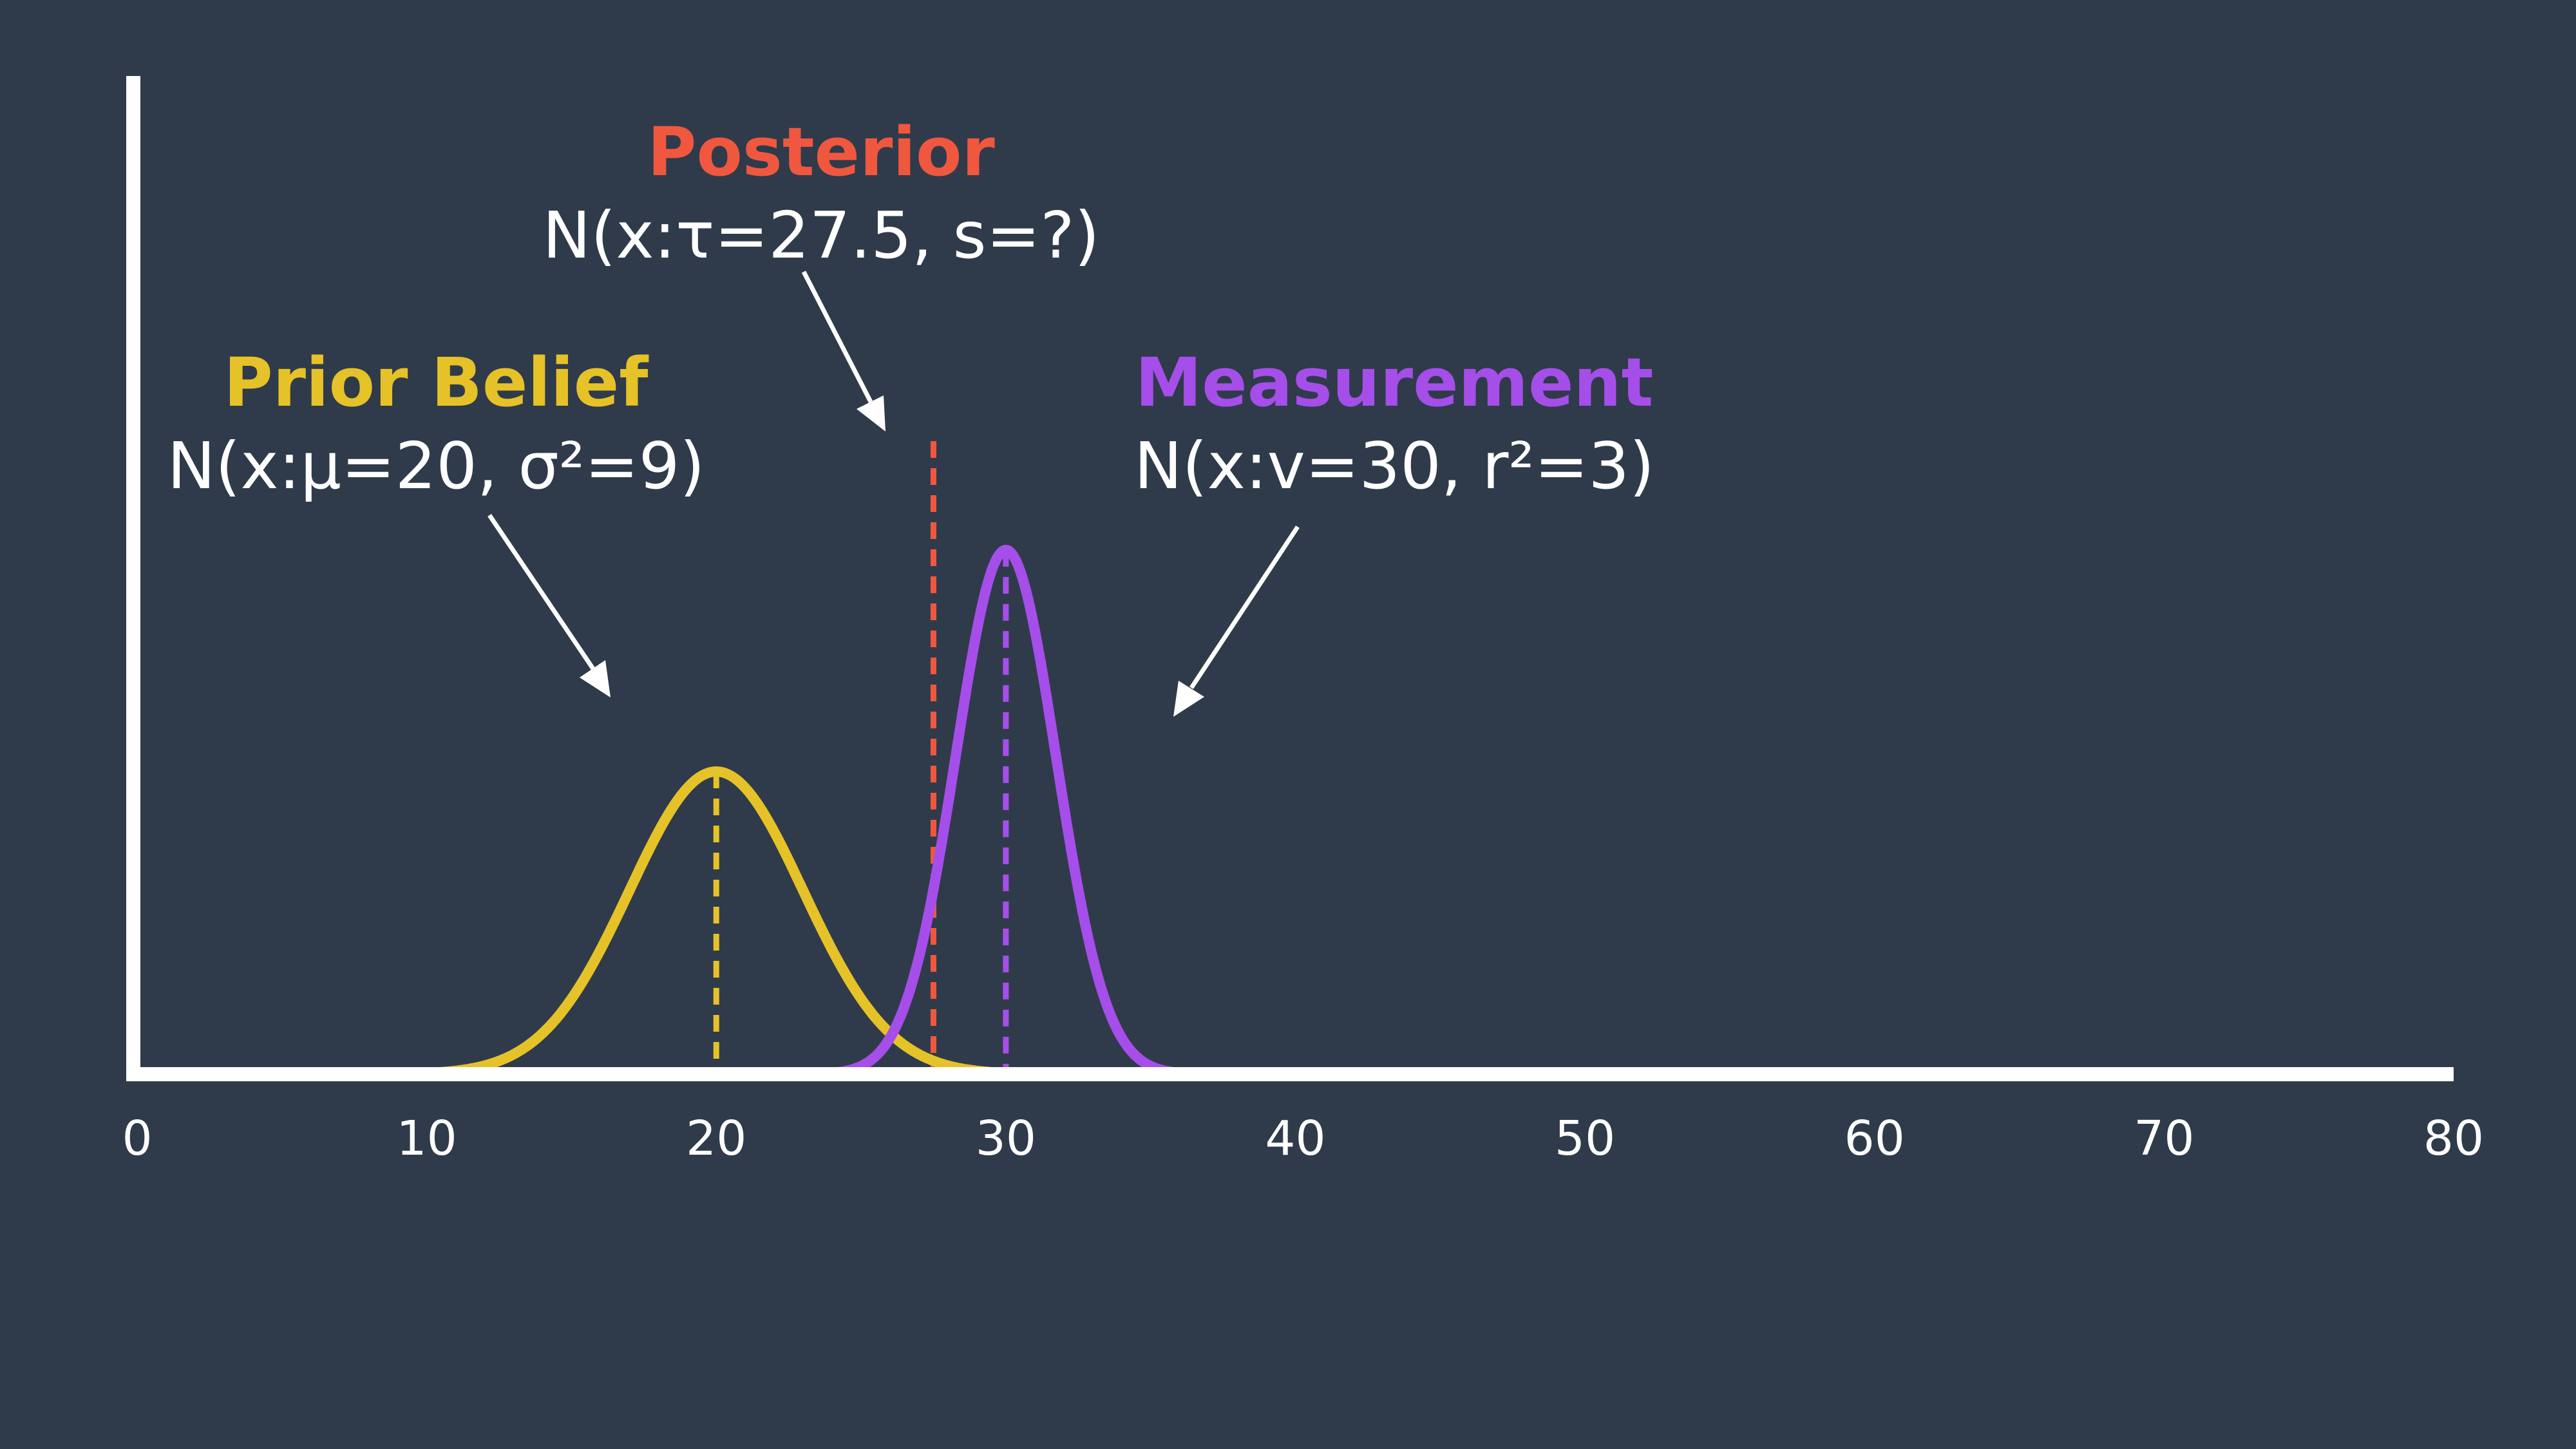 The height and width of the screenshot is (1449, 2576). What do you see at coordinates (1295, 1138) in the screenshot?
I see `x-tick-label-40: 40` at bounding box center [1295, 1138].